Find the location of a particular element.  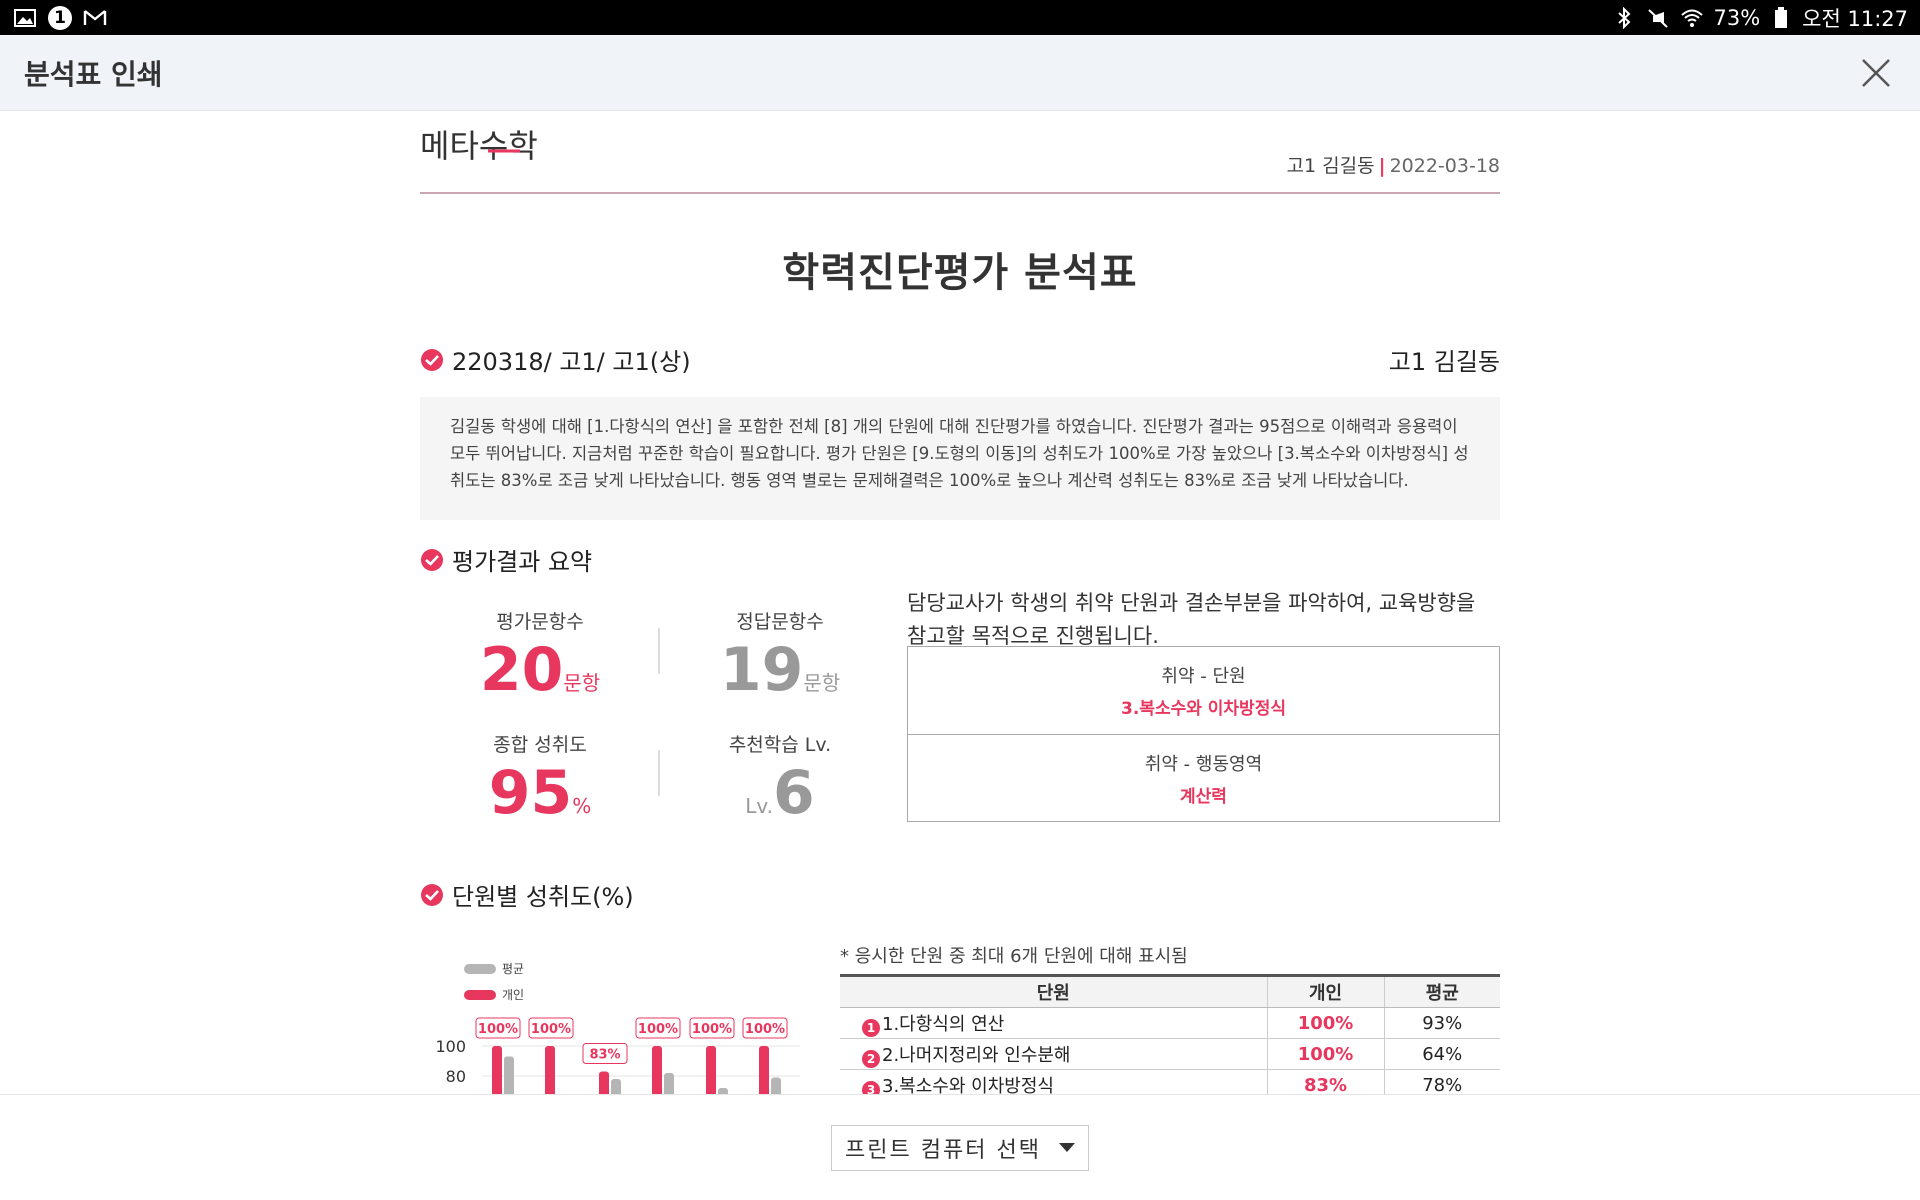

metric-label: 추천학습 Lv. is located at coordinates (780, 745).